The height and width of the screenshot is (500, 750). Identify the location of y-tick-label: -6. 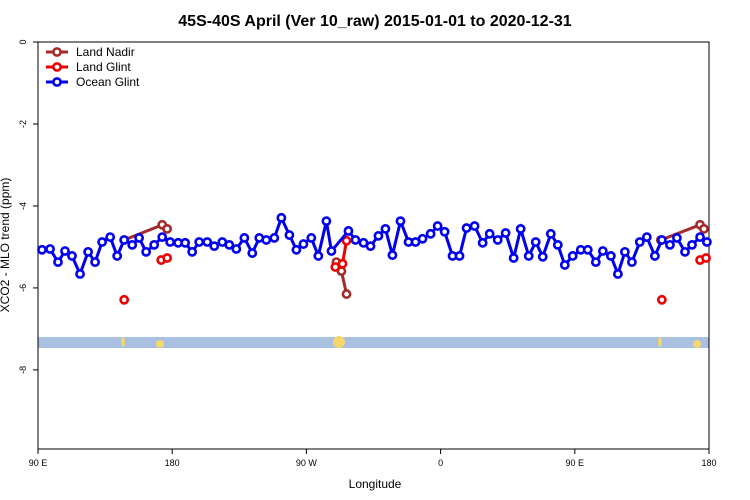
(23, 288).